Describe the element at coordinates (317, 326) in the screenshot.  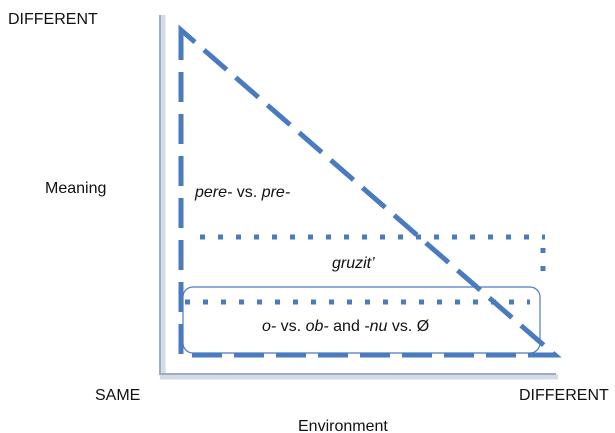
I see `label-part: ob-` at that location.